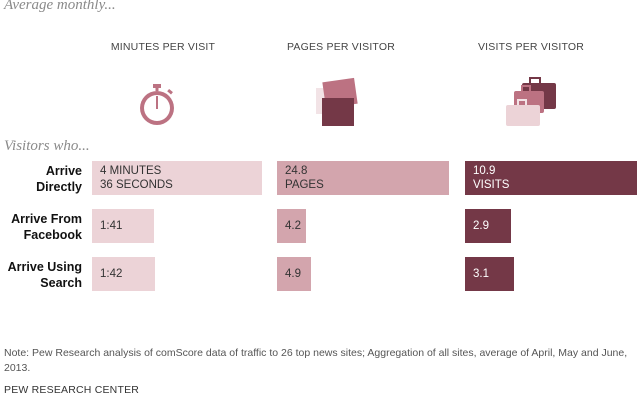 The image size is (640, 400). I want to click on suitcases-icon, so click(531, 101).